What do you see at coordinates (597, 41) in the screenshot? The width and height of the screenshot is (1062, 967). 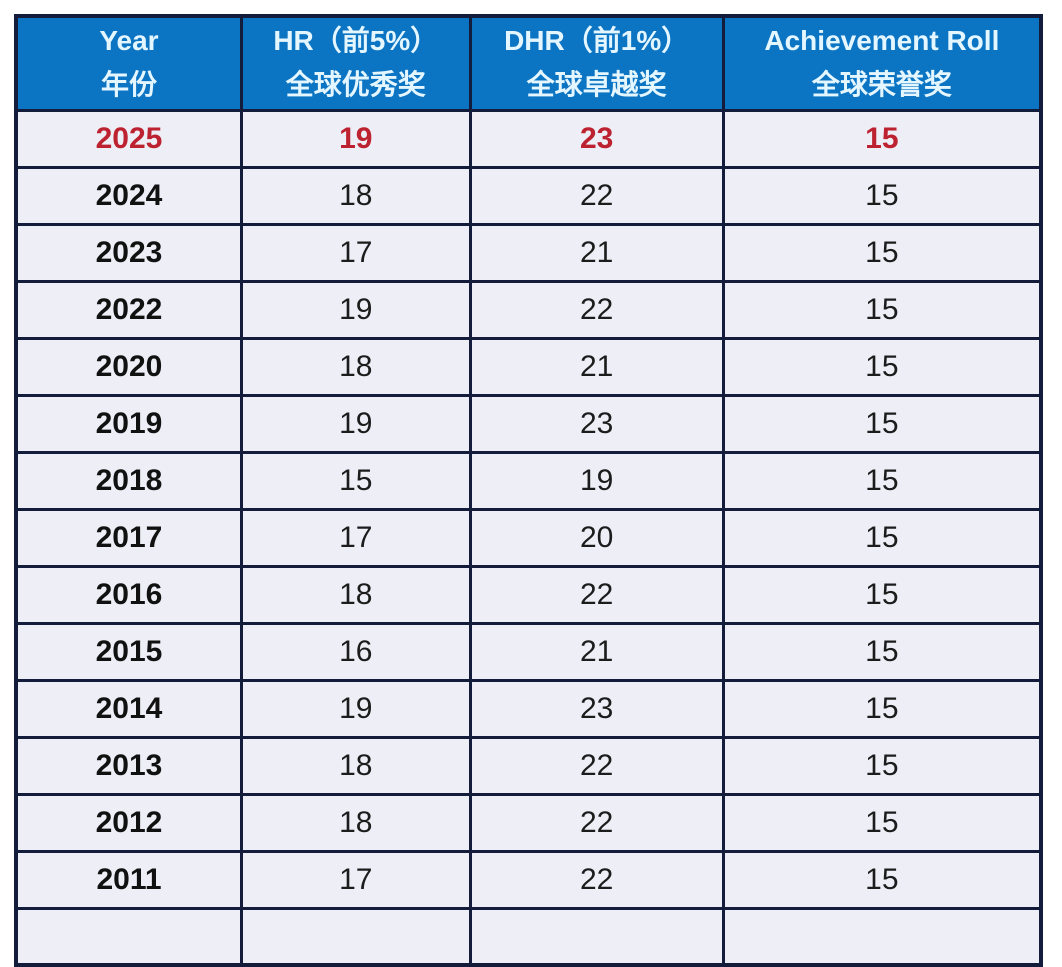 I see `header-dhr-en: DHR（前1%）` at bounding box center [597, 41].